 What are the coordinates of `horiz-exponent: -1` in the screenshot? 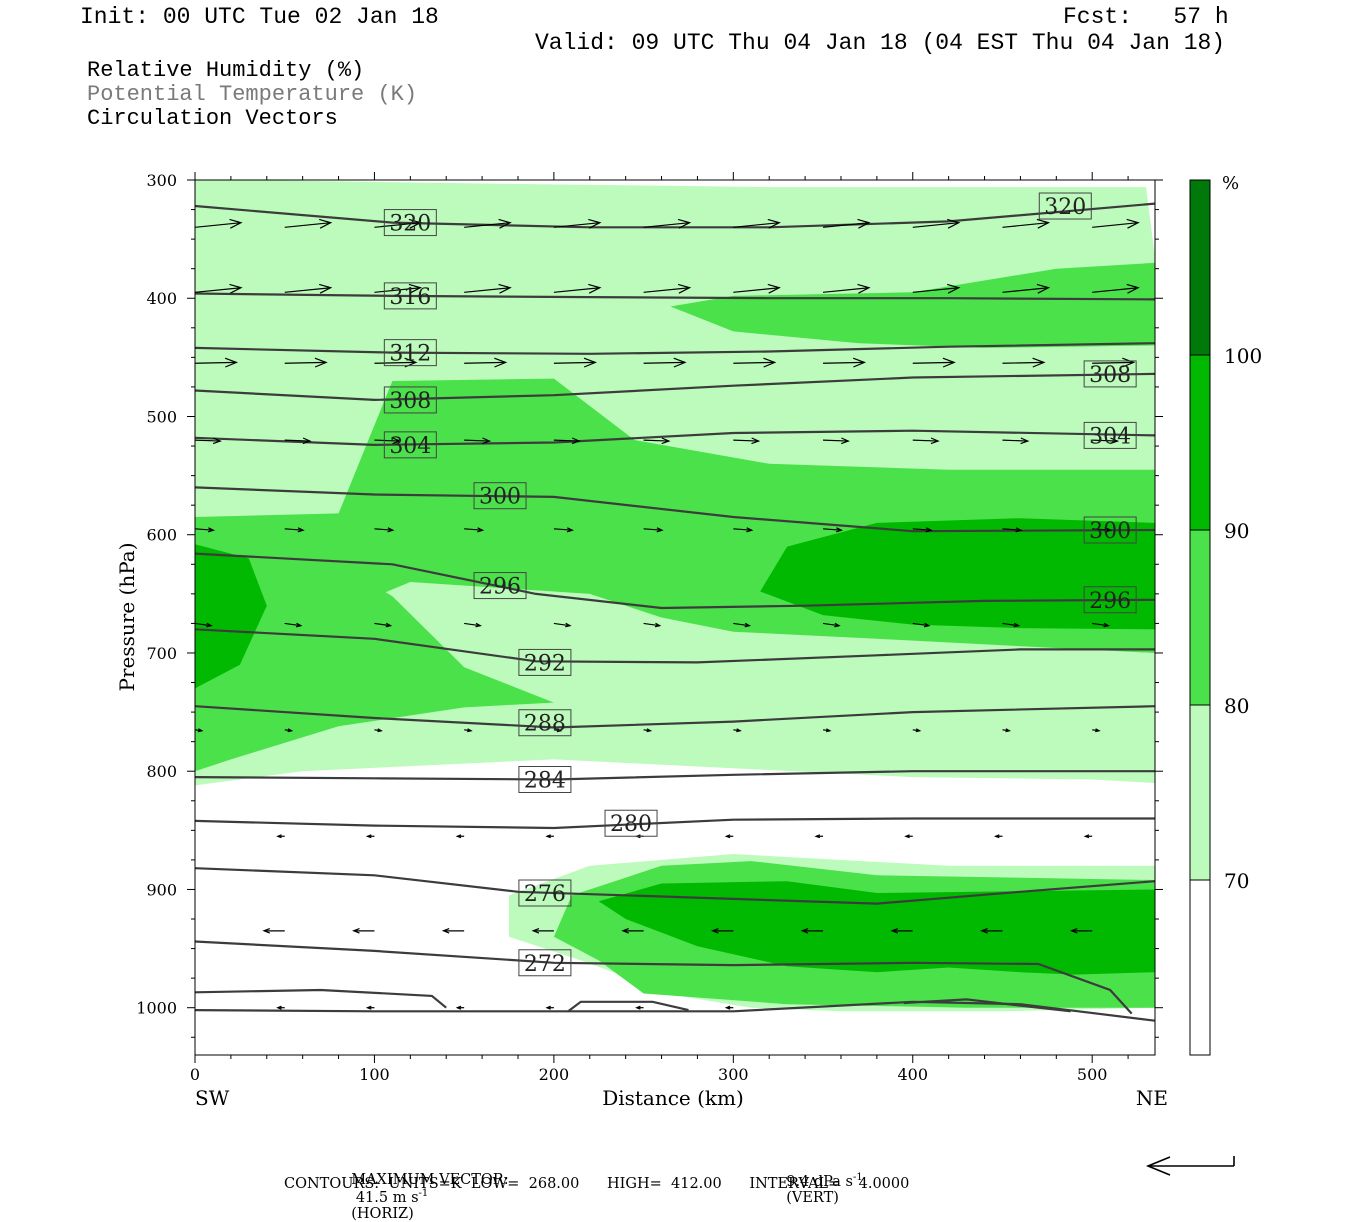 It's located at (423, 1193).